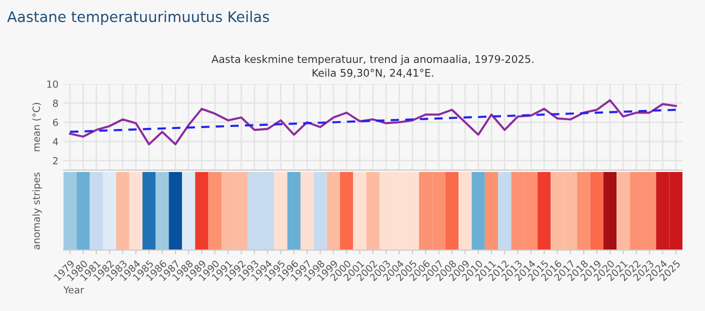  Describe the element at coordinates (73, 290) in the screenshot. I see `x-axis-title: Year` at that location.